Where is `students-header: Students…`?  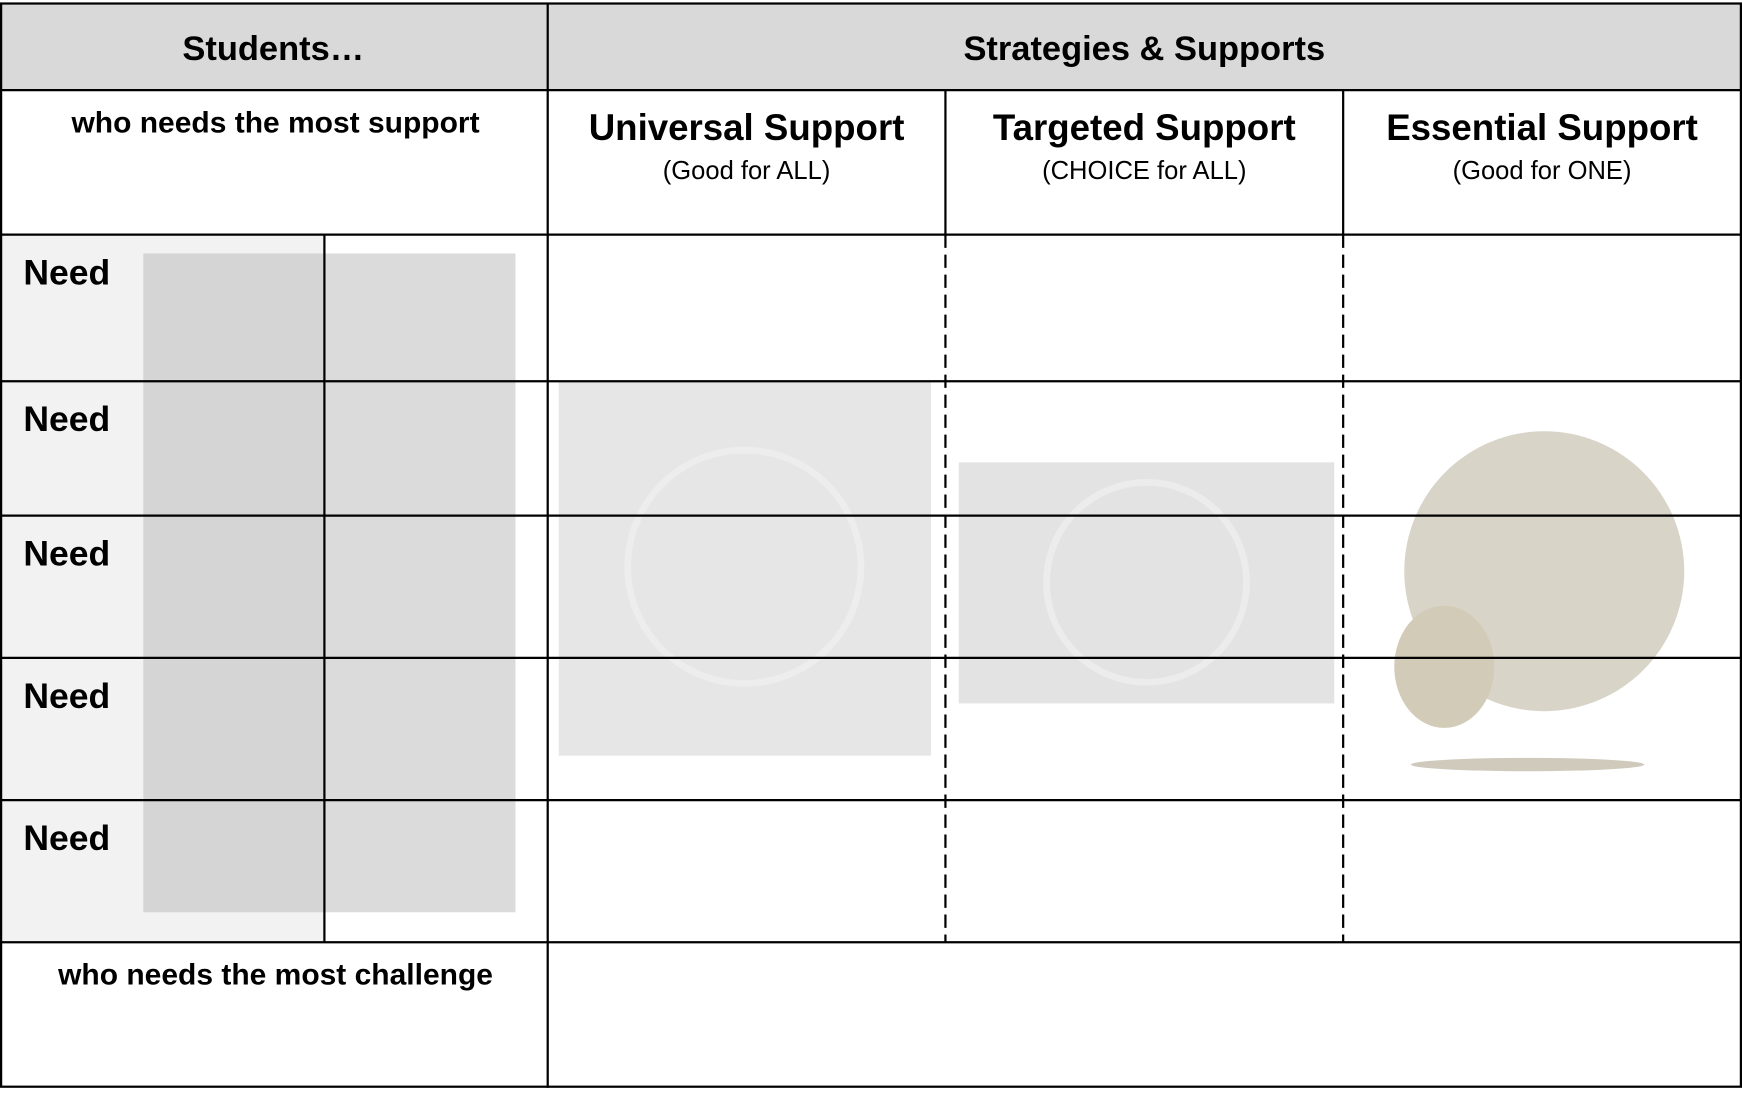
students-header: Students… is located at coordinates (273, 49).